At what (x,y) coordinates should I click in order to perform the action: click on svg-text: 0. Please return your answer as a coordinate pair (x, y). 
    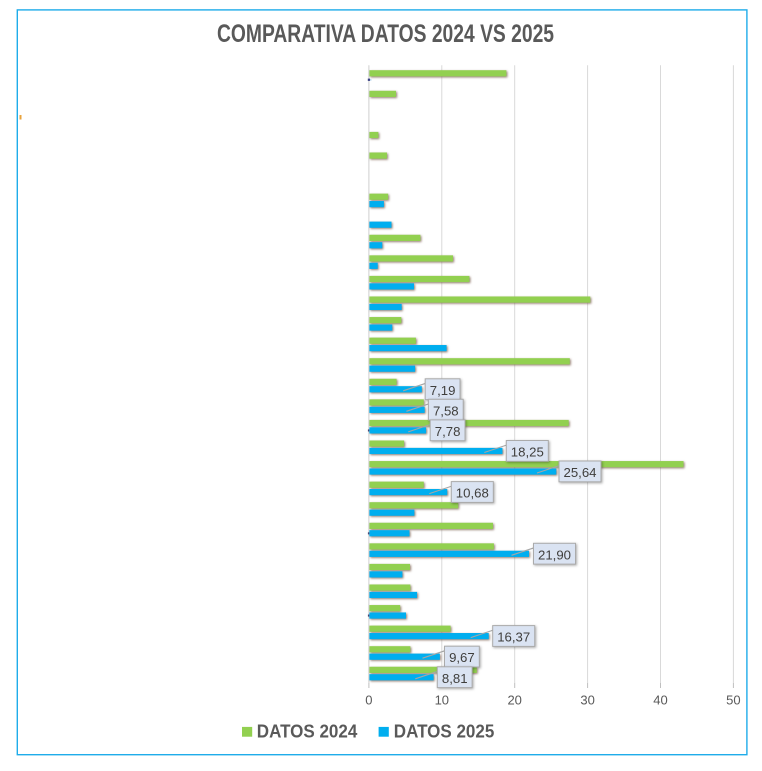
    Looking at the image, I should click on (368, 699).